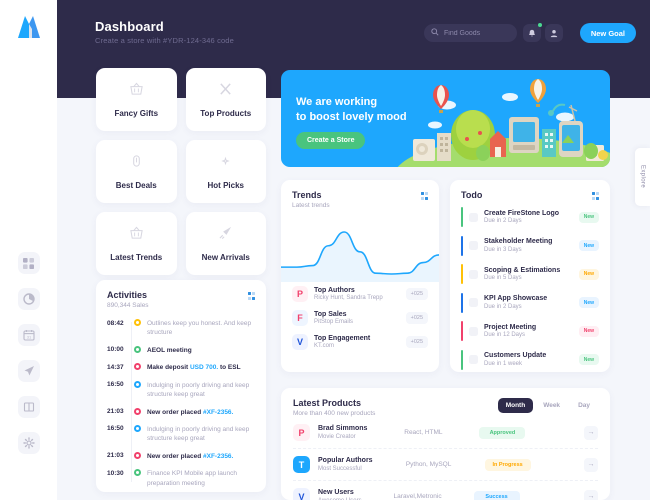 The height and width of the screenshot is (500, 650). Describe the element at coordinates (532, 32) in the screenshot. I see `notifications-button` at that location.